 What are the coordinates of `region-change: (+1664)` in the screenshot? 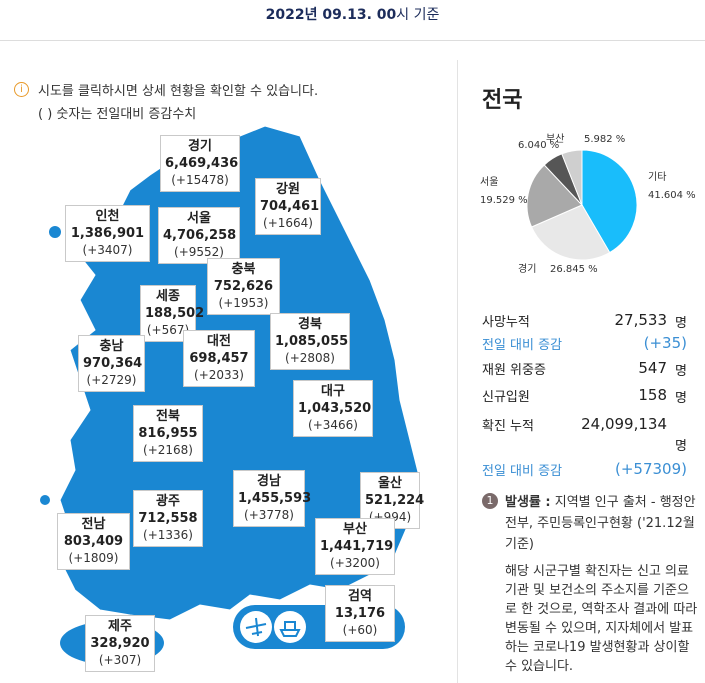 It's located at (288, 223).